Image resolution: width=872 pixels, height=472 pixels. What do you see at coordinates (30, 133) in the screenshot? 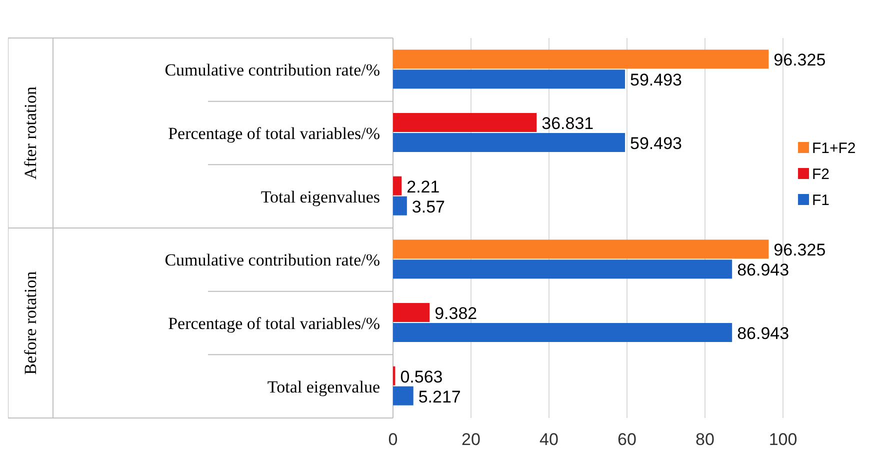
I see `text: After rotation` at bounding box center [30, 133].